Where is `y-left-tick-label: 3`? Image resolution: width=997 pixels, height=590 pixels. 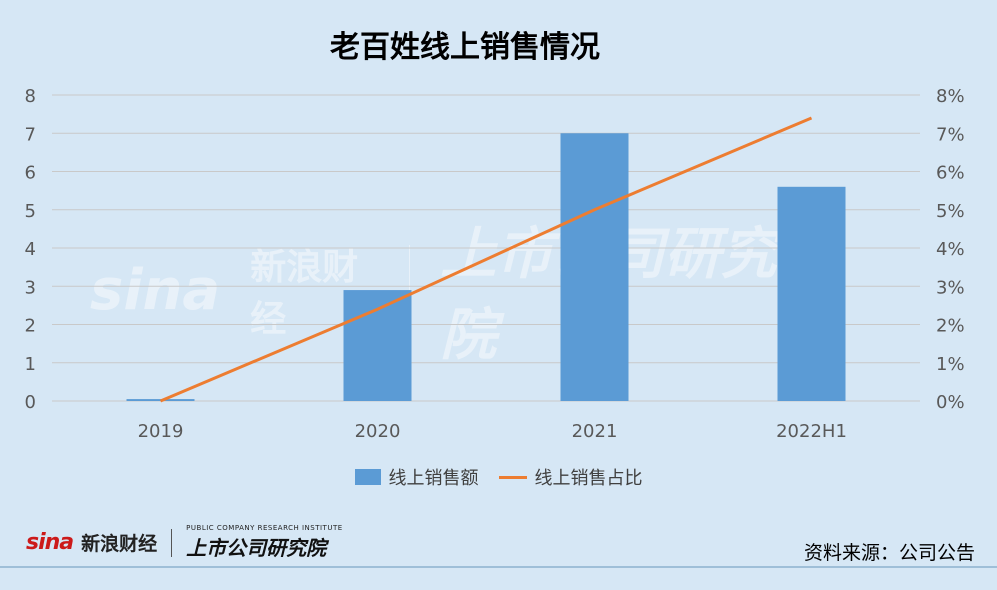 y-left-tick-label: 3 is located at coordinates (30, 287).